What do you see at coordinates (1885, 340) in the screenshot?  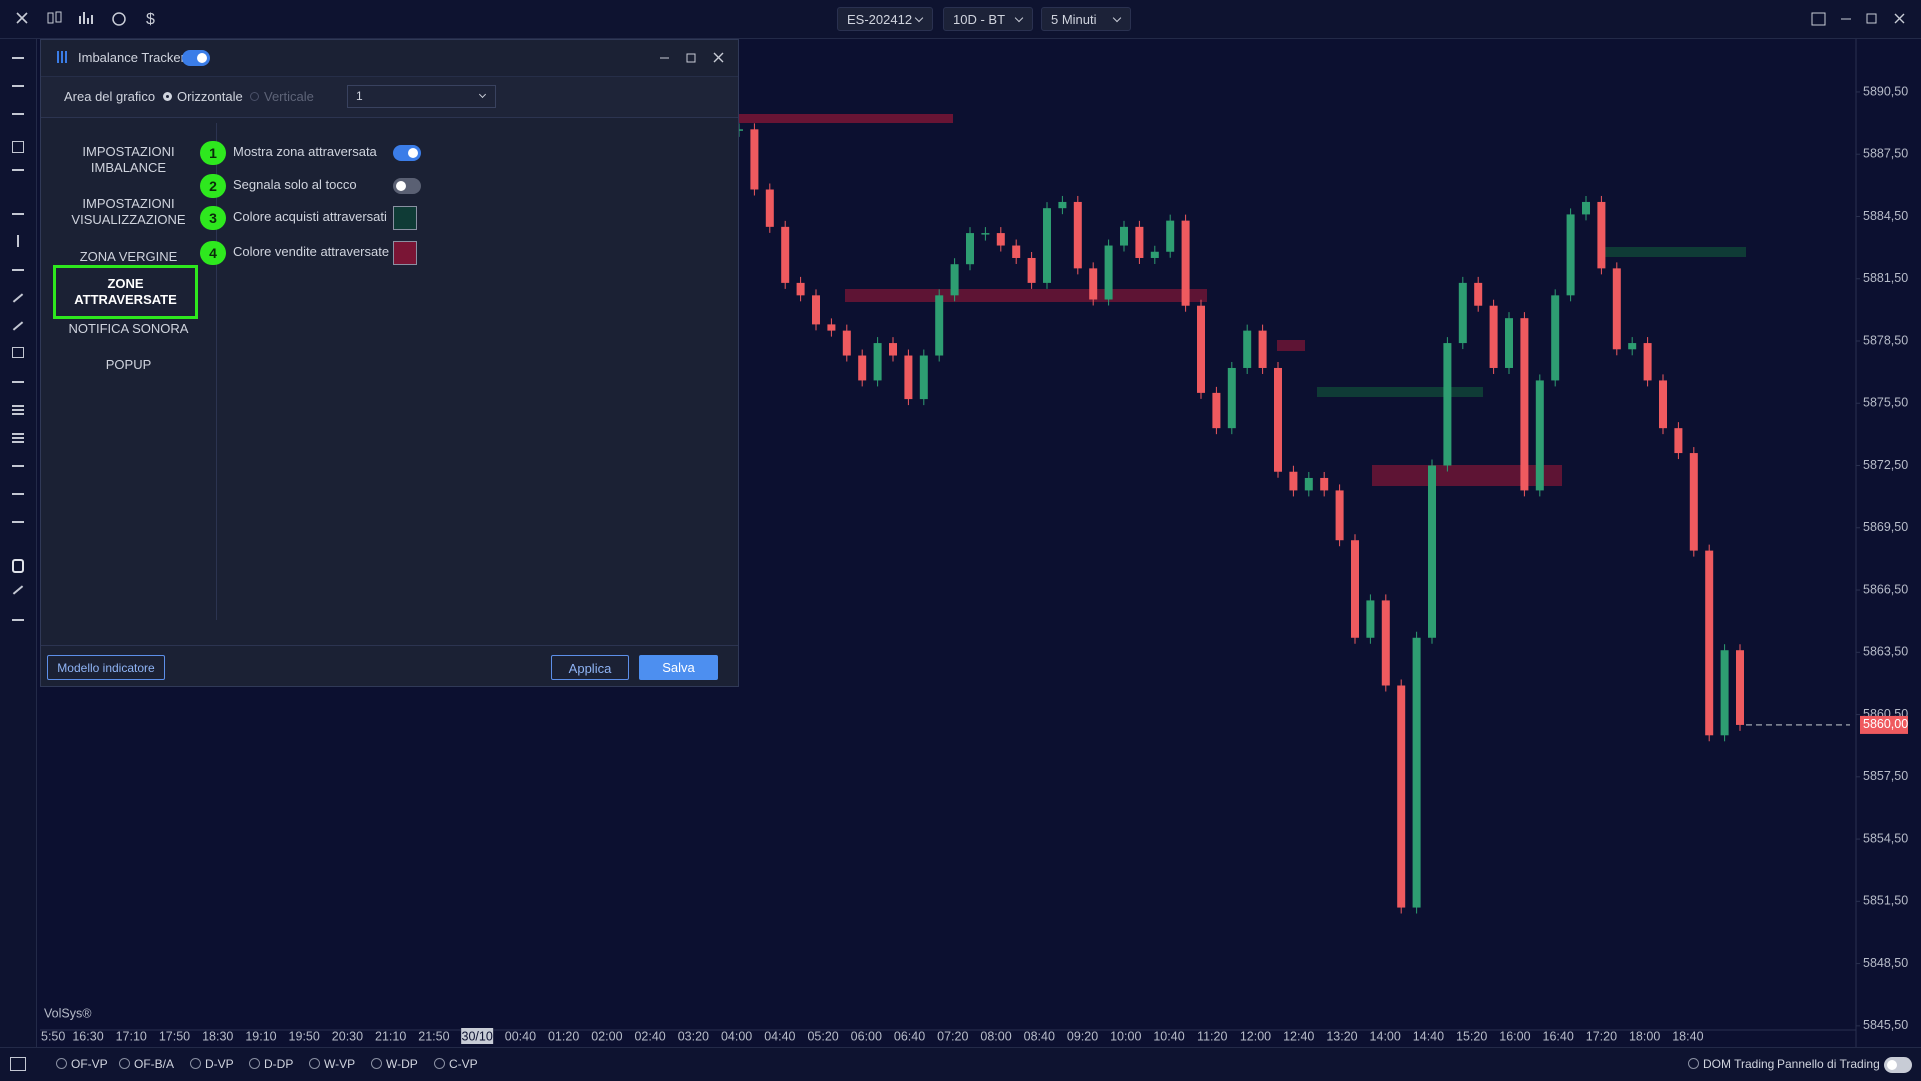 I see `y-tick-label: 5878,50` at bounding box center [1885, 340].